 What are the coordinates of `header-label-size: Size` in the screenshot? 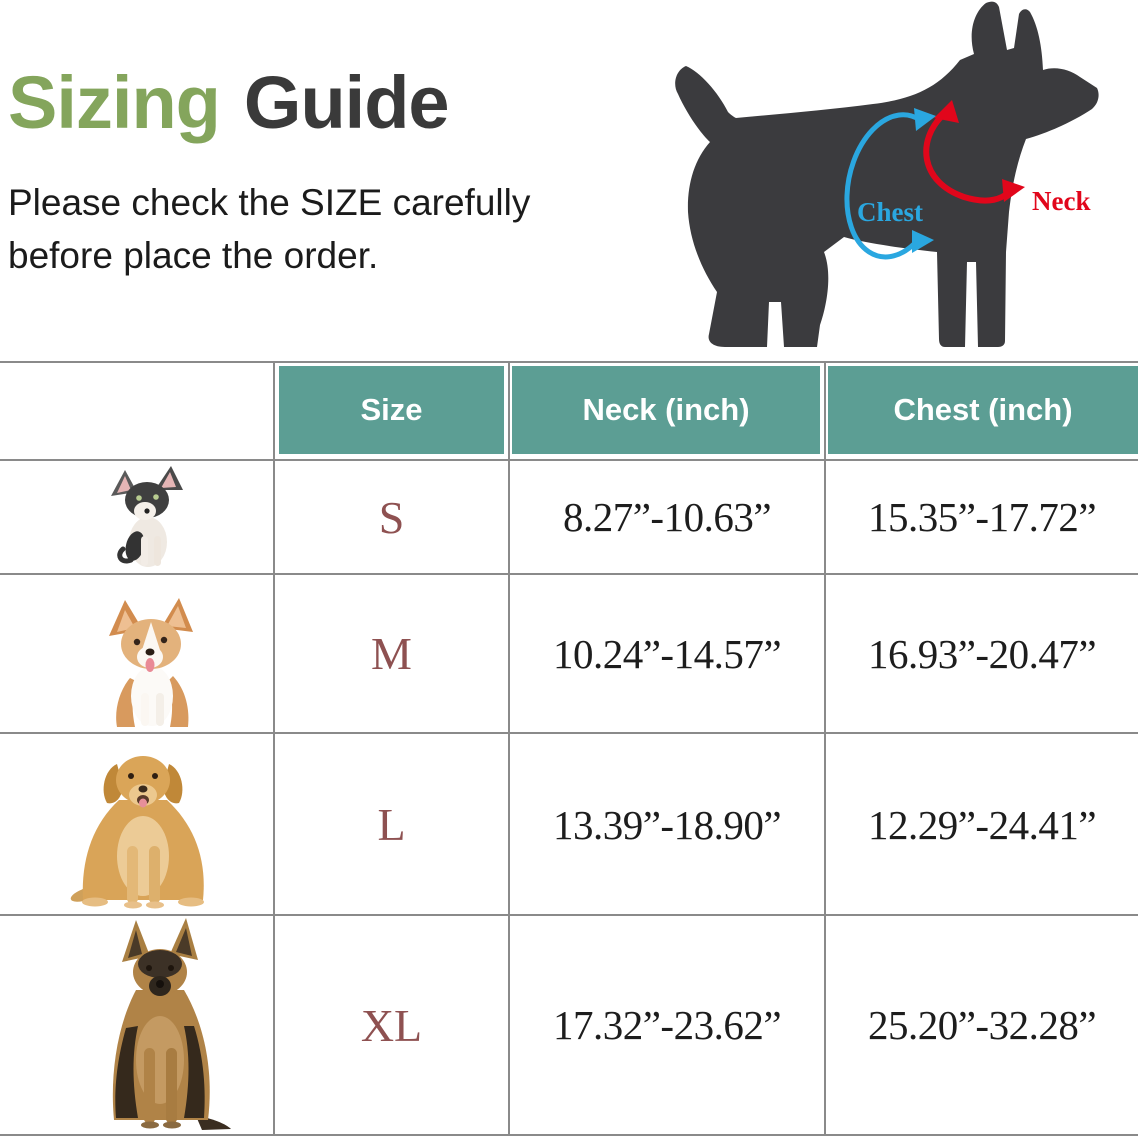 It's located at (391, 409).